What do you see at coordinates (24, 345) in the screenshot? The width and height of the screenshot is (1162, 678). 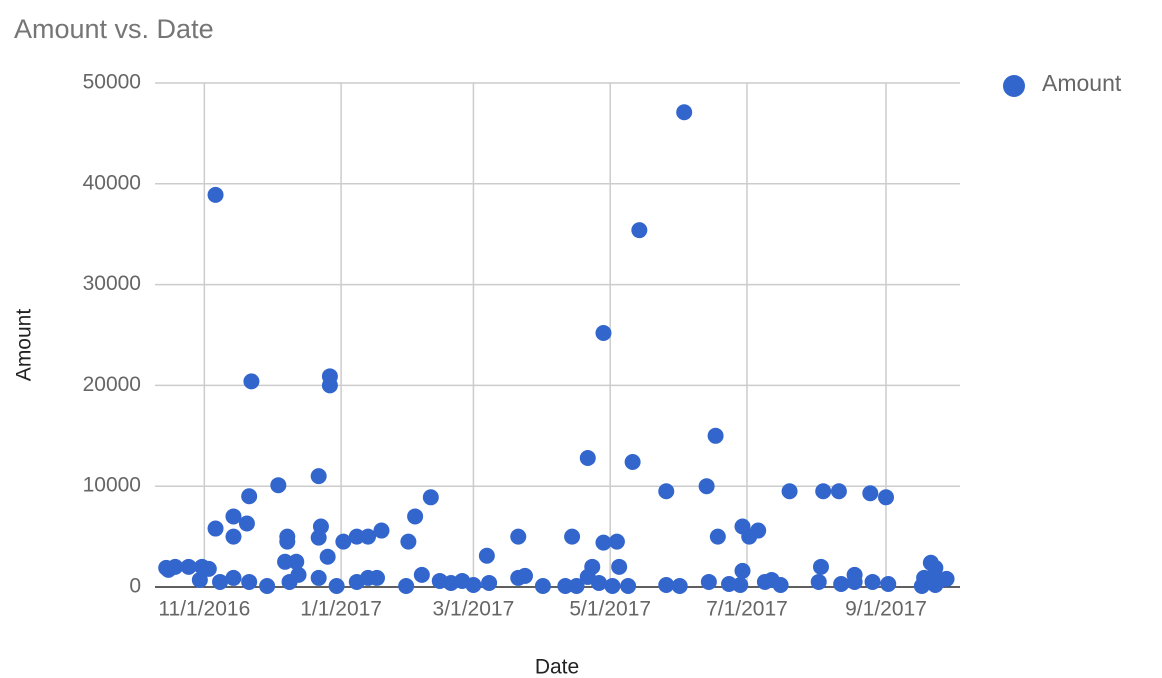 I see `y-axis-title: Amount` at bounding box center [24, 345].